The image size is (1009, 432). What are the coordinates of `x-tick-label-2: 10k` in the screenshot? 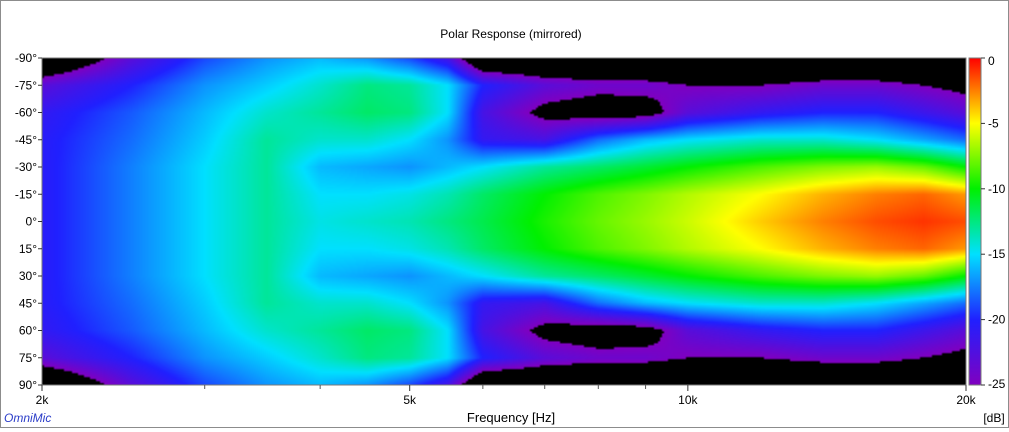 It's located at (688, 400).